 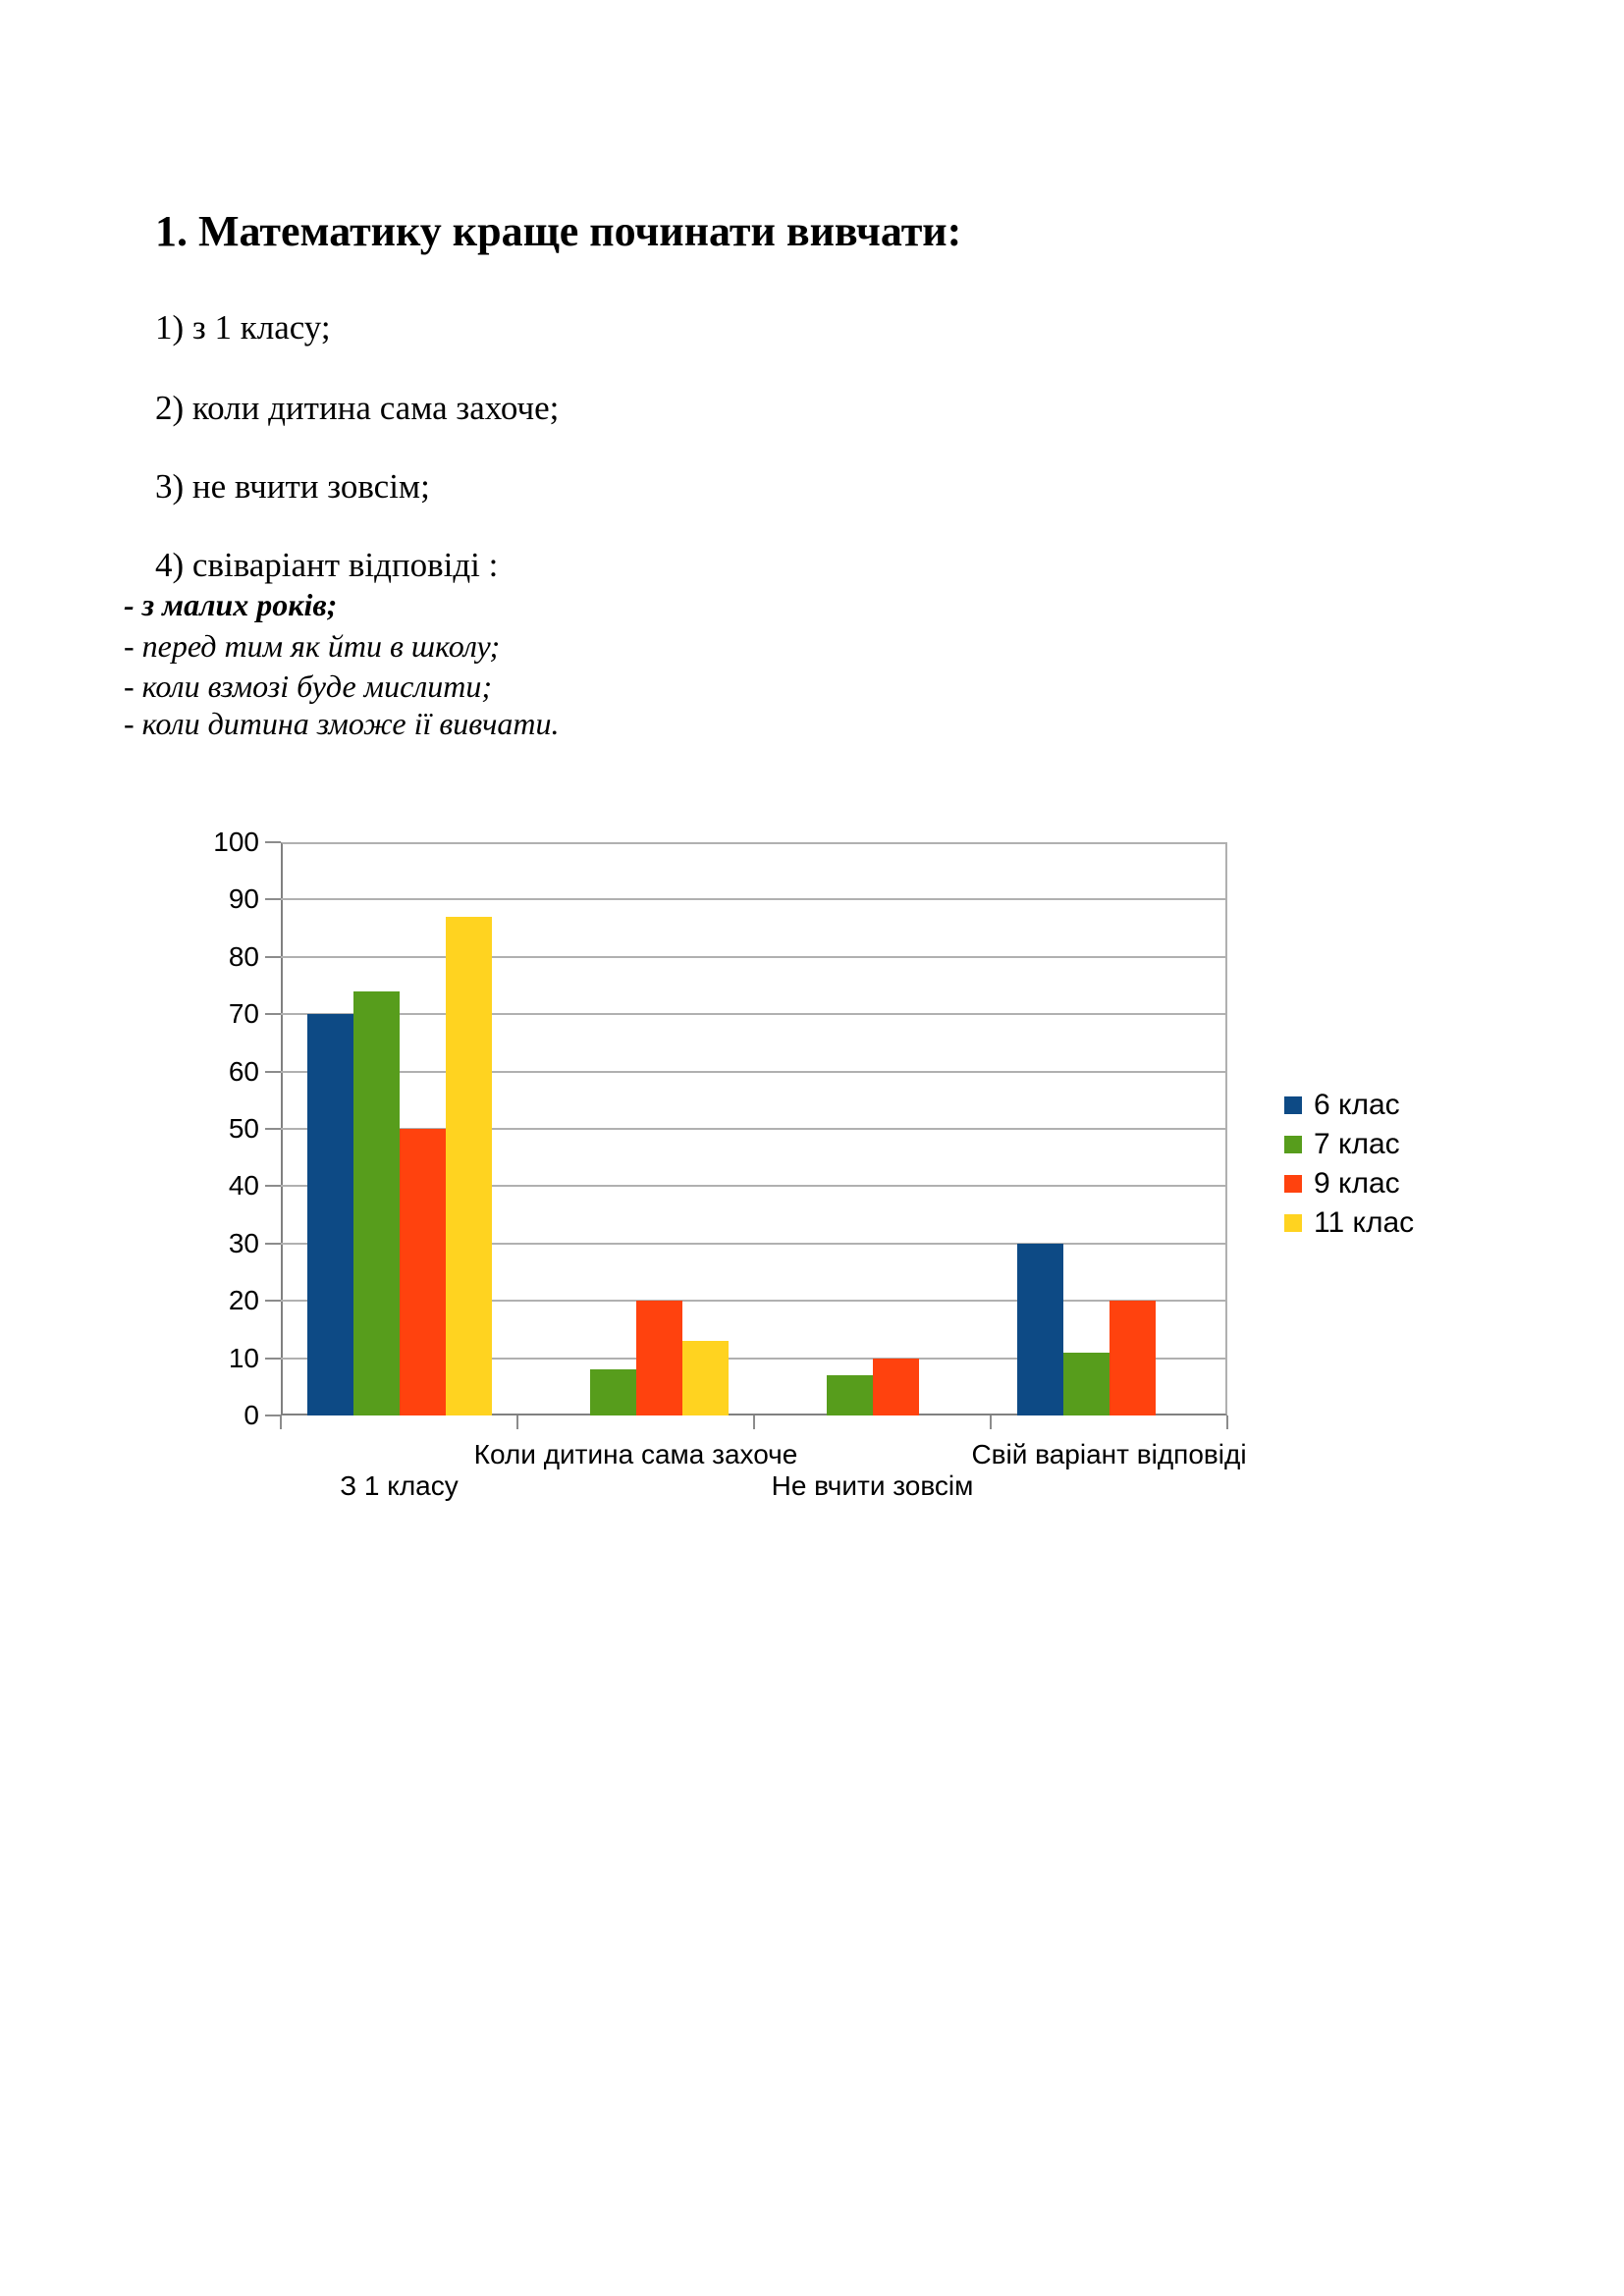 What do you see at coordinates (399, 1485) in the screenshot?
I see `x-axis-label-cat1: З 1 класу` at bounding box center [399, 1485].